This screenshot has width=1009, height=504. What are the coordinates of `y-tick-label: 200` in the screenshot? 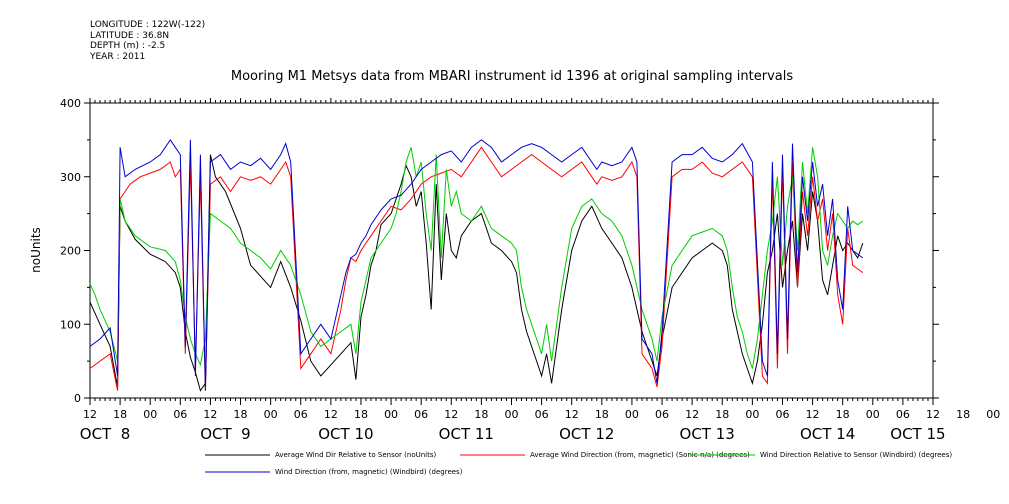 It's located at (70, 251).